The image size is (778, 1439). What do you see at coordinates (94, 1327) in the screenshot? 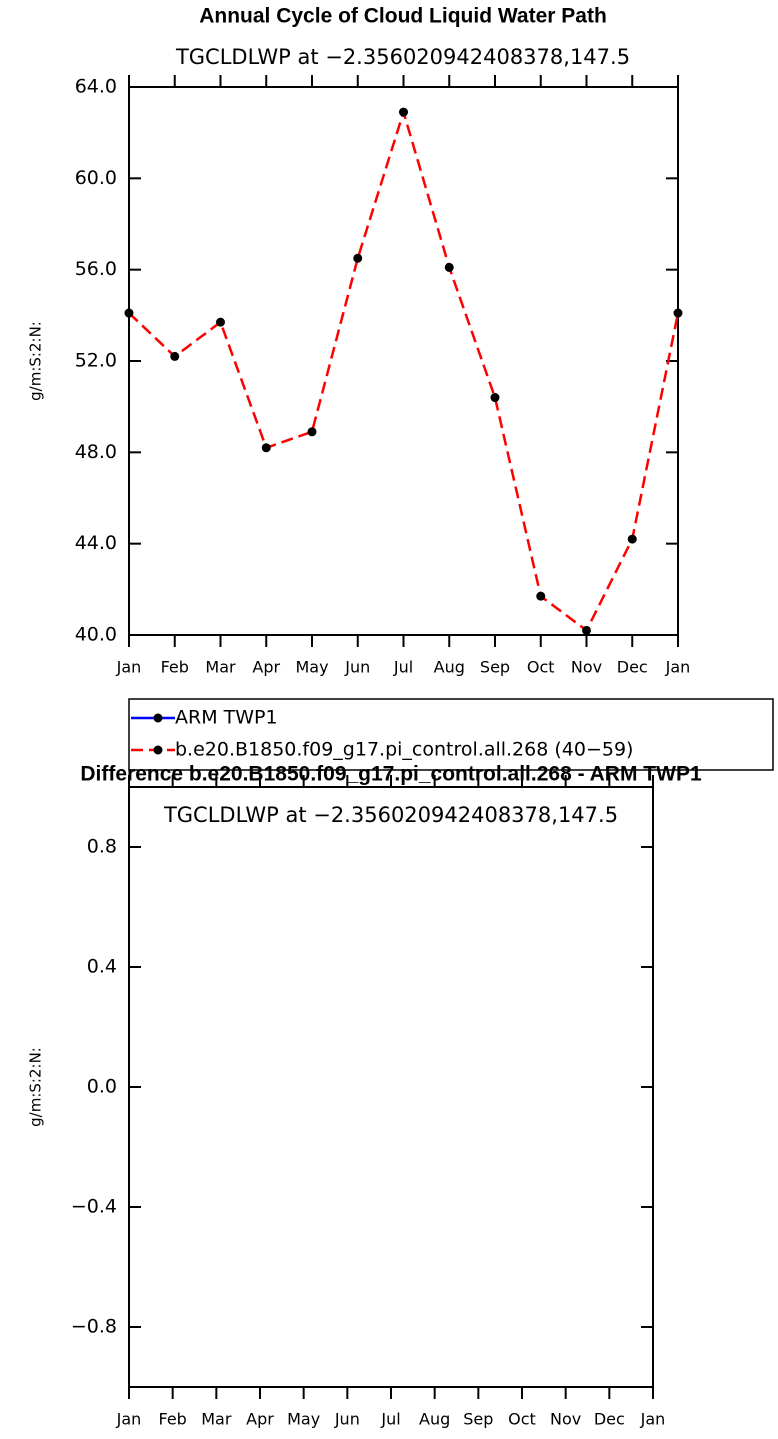
I see `y-tick-label: −0.8` at bounding box center [94, 1327].